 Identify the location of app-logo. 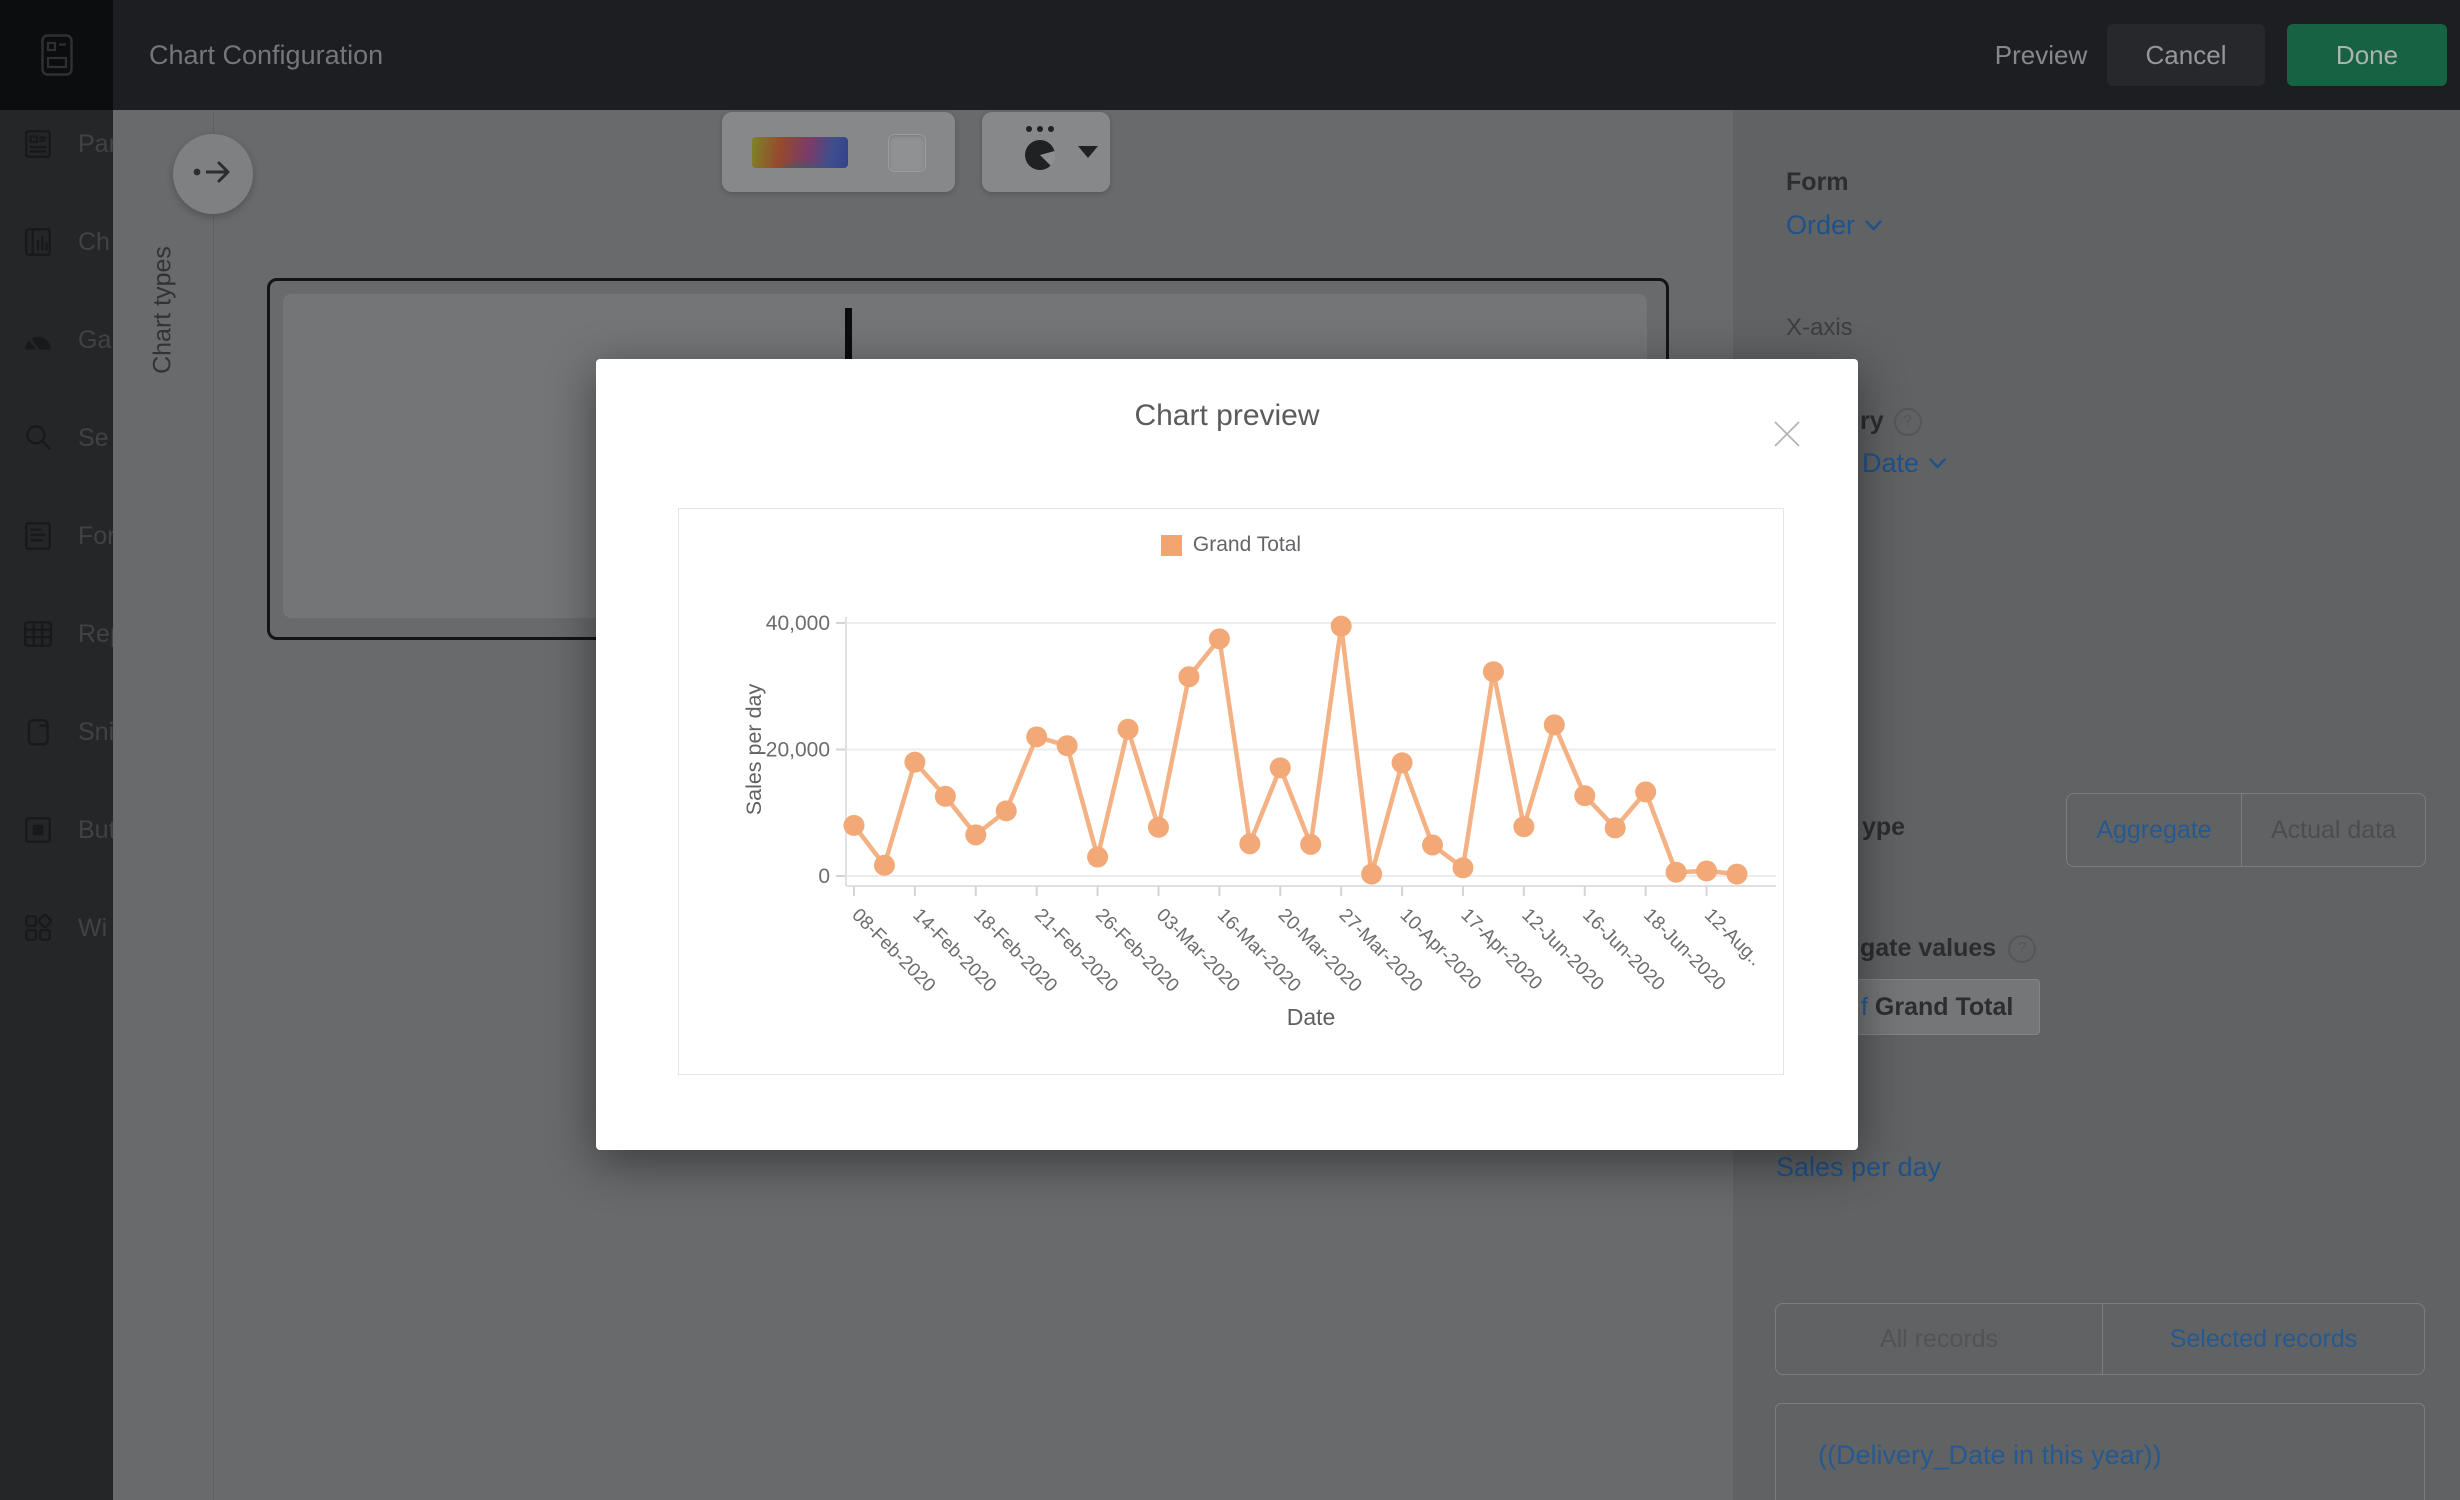
(56, 55).